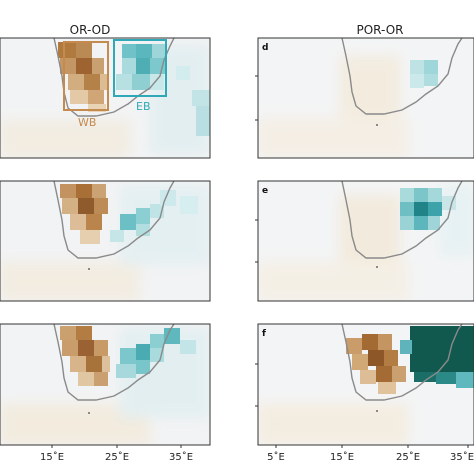 The image size is (474, 474). What do you see at coordinates (90, 30) in the screenshot?
I see `left-column-title: OR-OD` at bounding box center [90, 30].